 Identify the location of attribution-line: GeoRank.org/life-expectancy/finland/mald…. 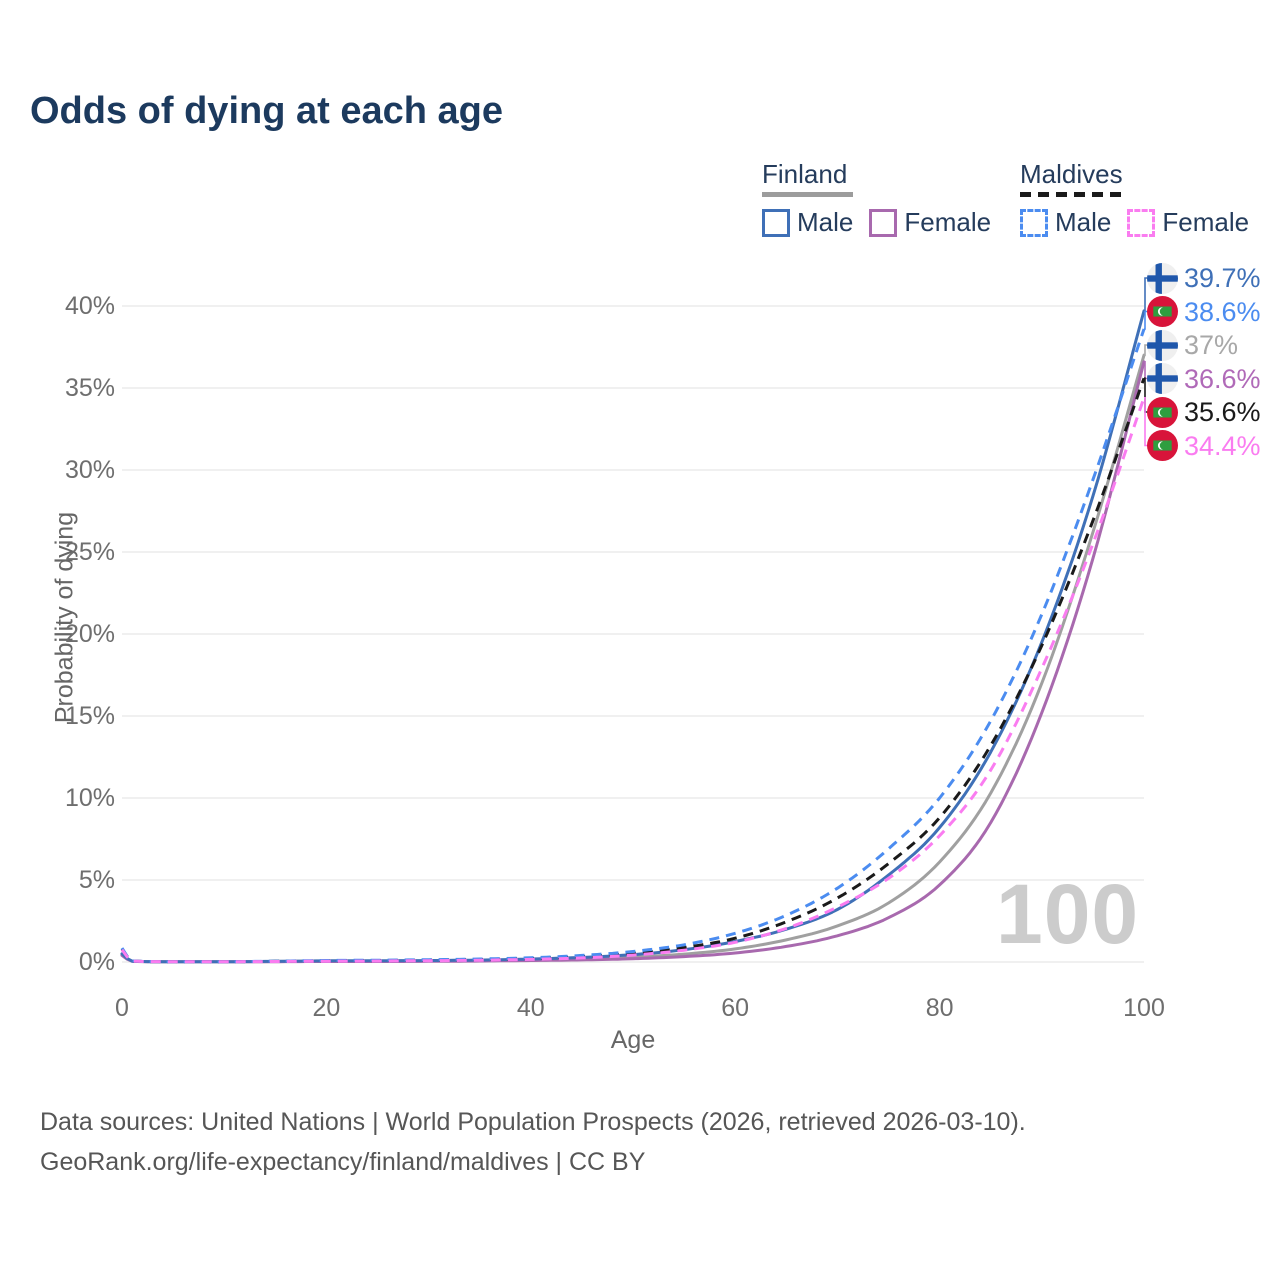
(343, 1162).